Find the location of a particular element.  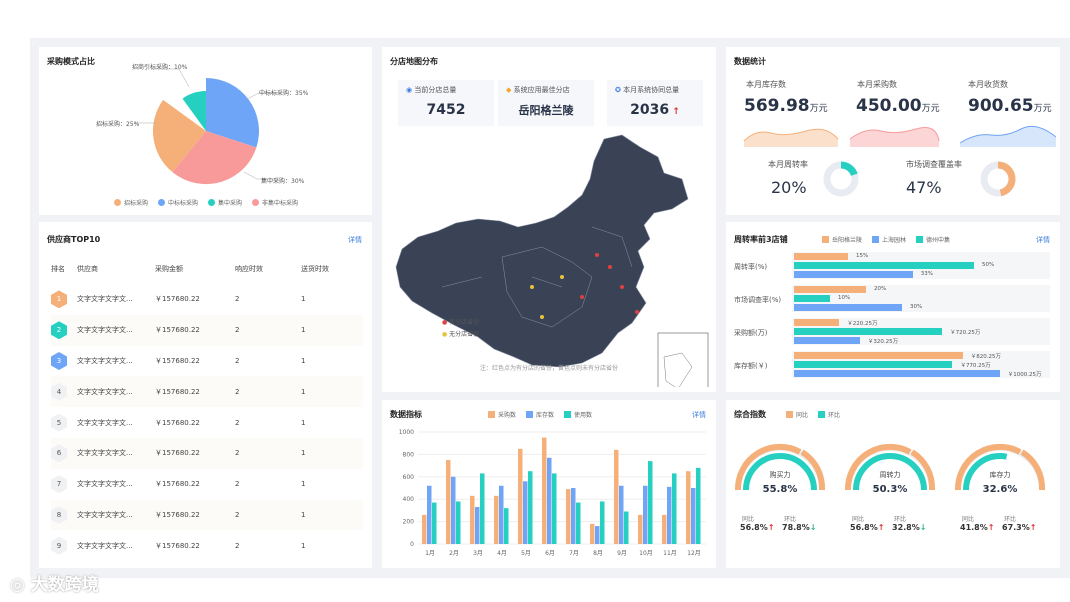

table-row: 4 文字文字文字文... ￥157680.22 2 1 is located at coordinates (207, 392).